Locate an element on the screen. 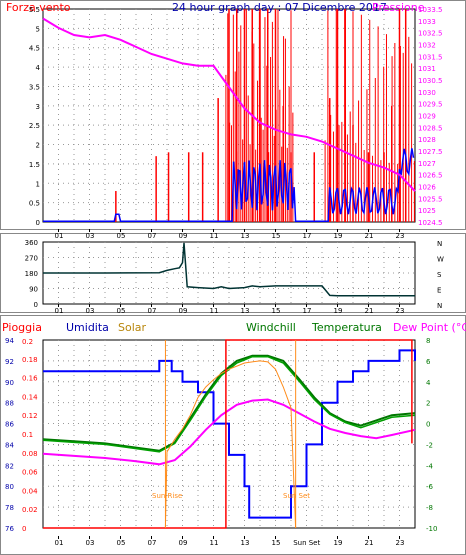 The width and height of the screenshot is (466, 555). rain-y-tick: 0.1 is located at coordinates (27, 435).